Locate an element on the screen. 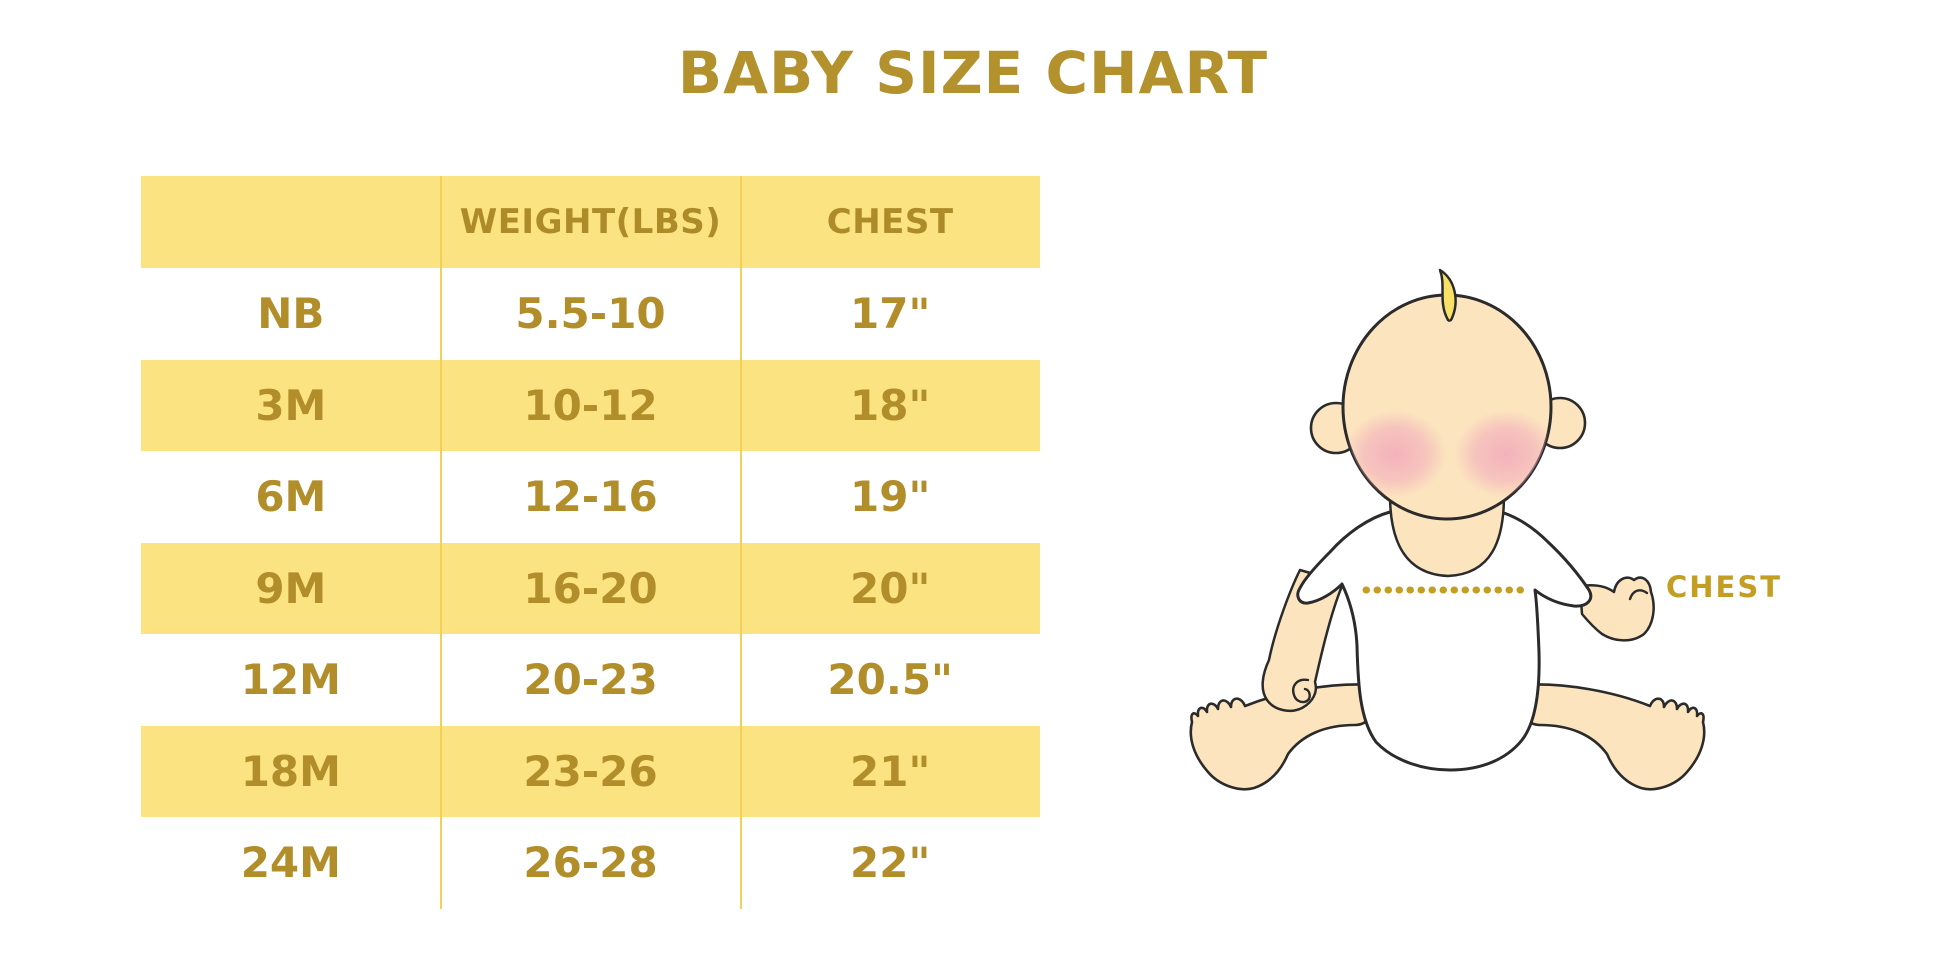 The image size is (1946, 973). size-cell: 18M is located at coordinates (290, 771).